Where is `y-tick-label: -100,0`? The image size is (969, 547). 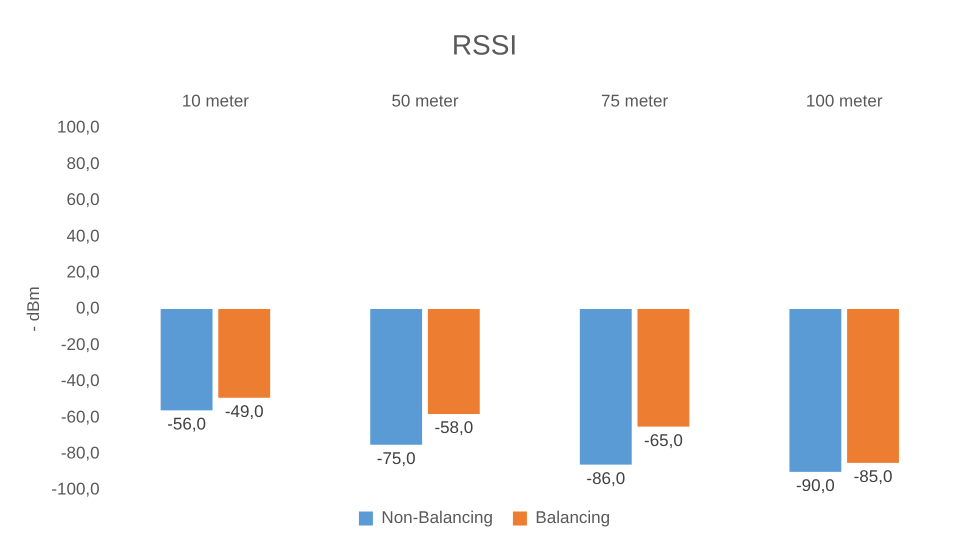 y-tick-label: -100,0 is located at coordinates (75, 489).